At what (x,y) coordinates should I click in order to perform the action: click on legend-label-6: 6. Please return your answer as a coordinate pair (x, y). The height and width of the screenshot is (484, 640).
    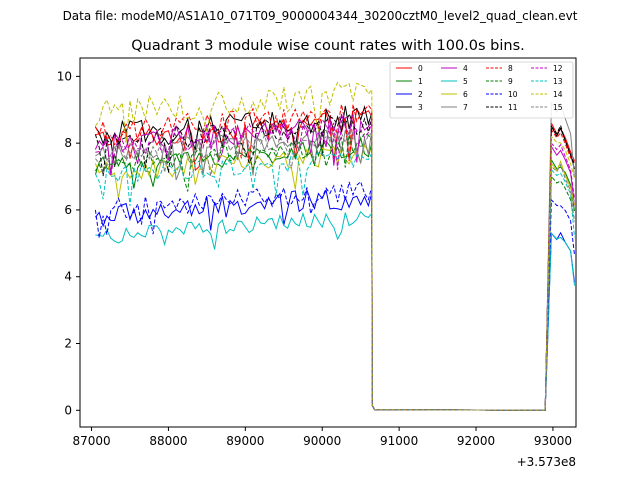
    Looking at the image, I should click on (465, 94).